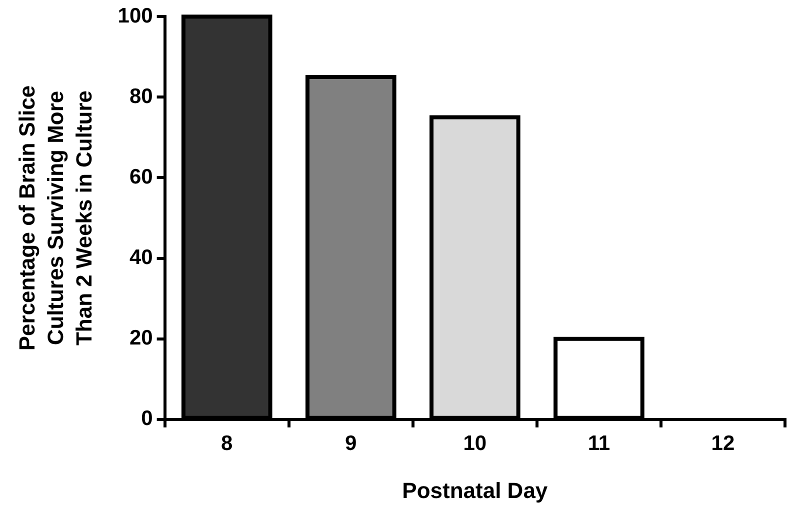 The height and width of the screenshot is (515, 795). Describe the element at coordinates (475, 443) in the screenshot. I see `x-tick-label: 10` at that location.